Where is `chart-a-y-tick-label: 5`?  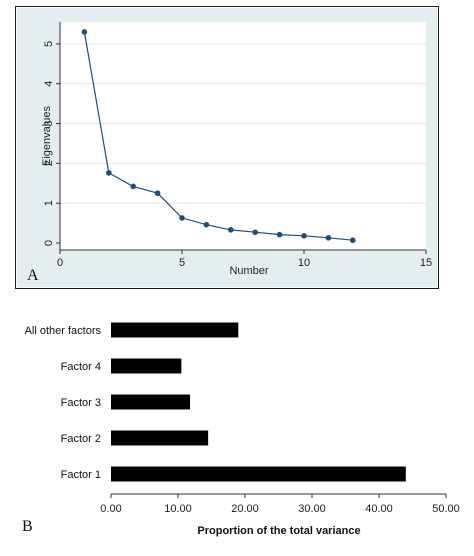
chart-a-y-tick-label: 5 is located at coordinates (49, 44).